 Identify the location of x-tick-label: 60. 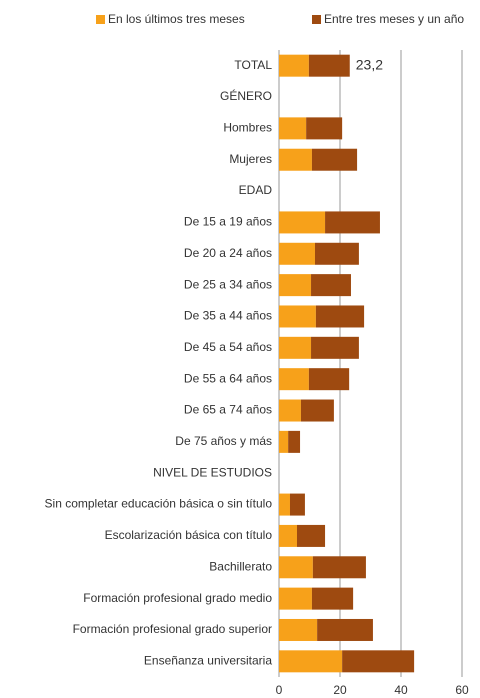
(462, 690).